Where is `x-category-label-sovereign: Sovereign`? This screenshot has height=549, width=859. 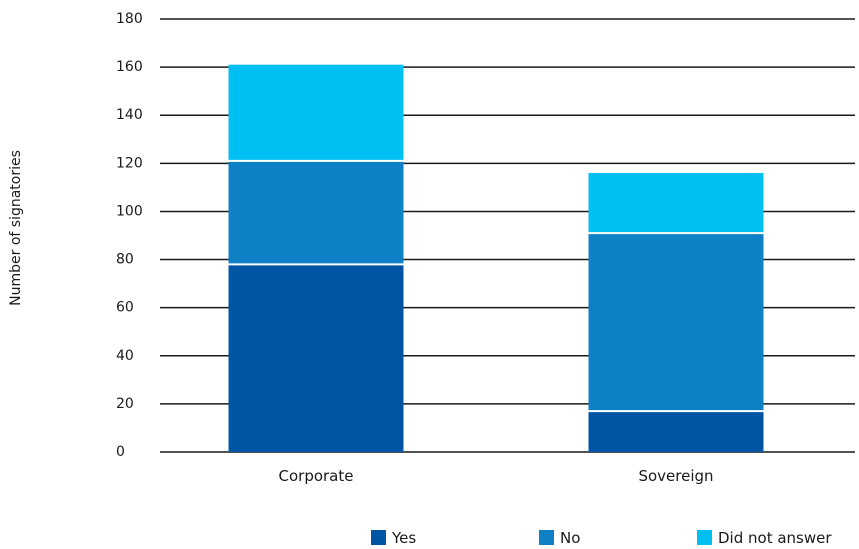 x-category-label-sovereign: Sovereign is located at coordinates (675, 476).